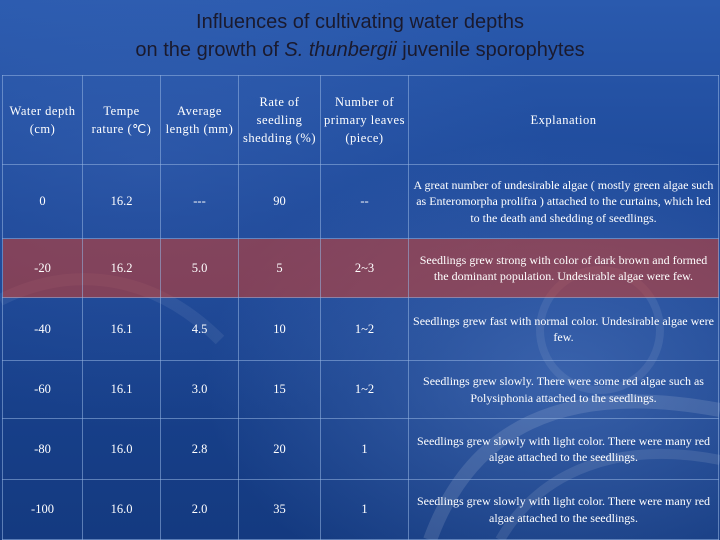  What do you see at coordinates (340, 50) in the screenshot?
I see `title-species: S. thunbergii` at bounding box center [340, 50].